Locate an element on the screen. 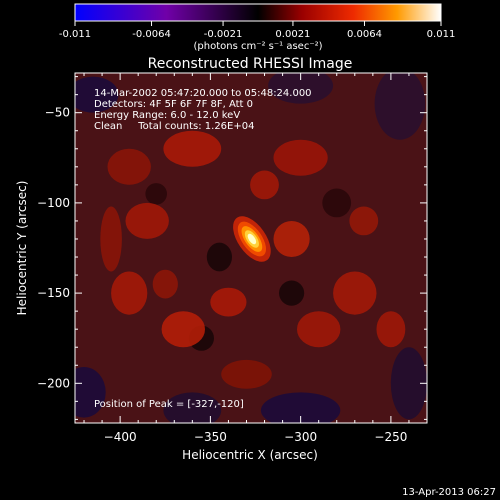 The image size is (500, 500). colorbar-tick-label: 0.011 is located at coordinates (441, 34).